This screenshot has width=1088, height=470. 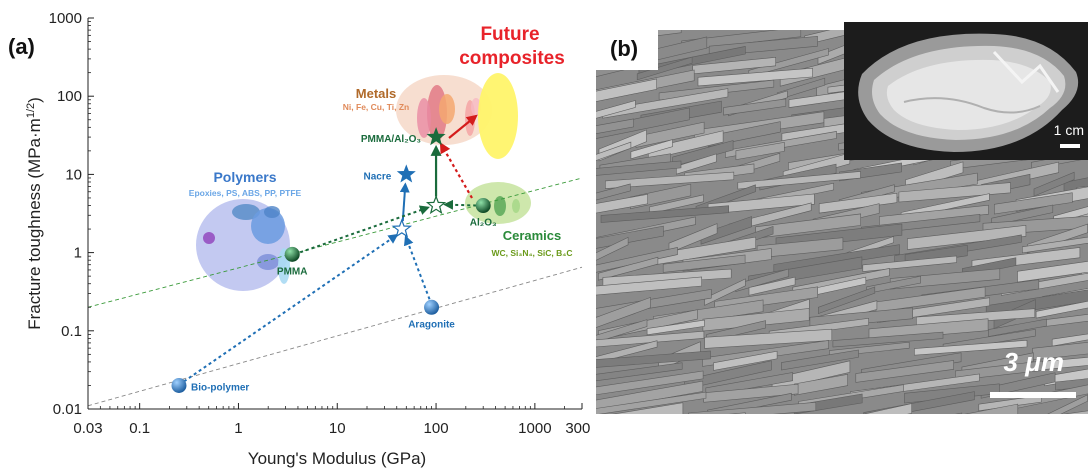 What do you see at coordinates (1033, 362) in the screenshot?
I see `sem-scale-label: 3 μm` at bounding box center [1033, 362].